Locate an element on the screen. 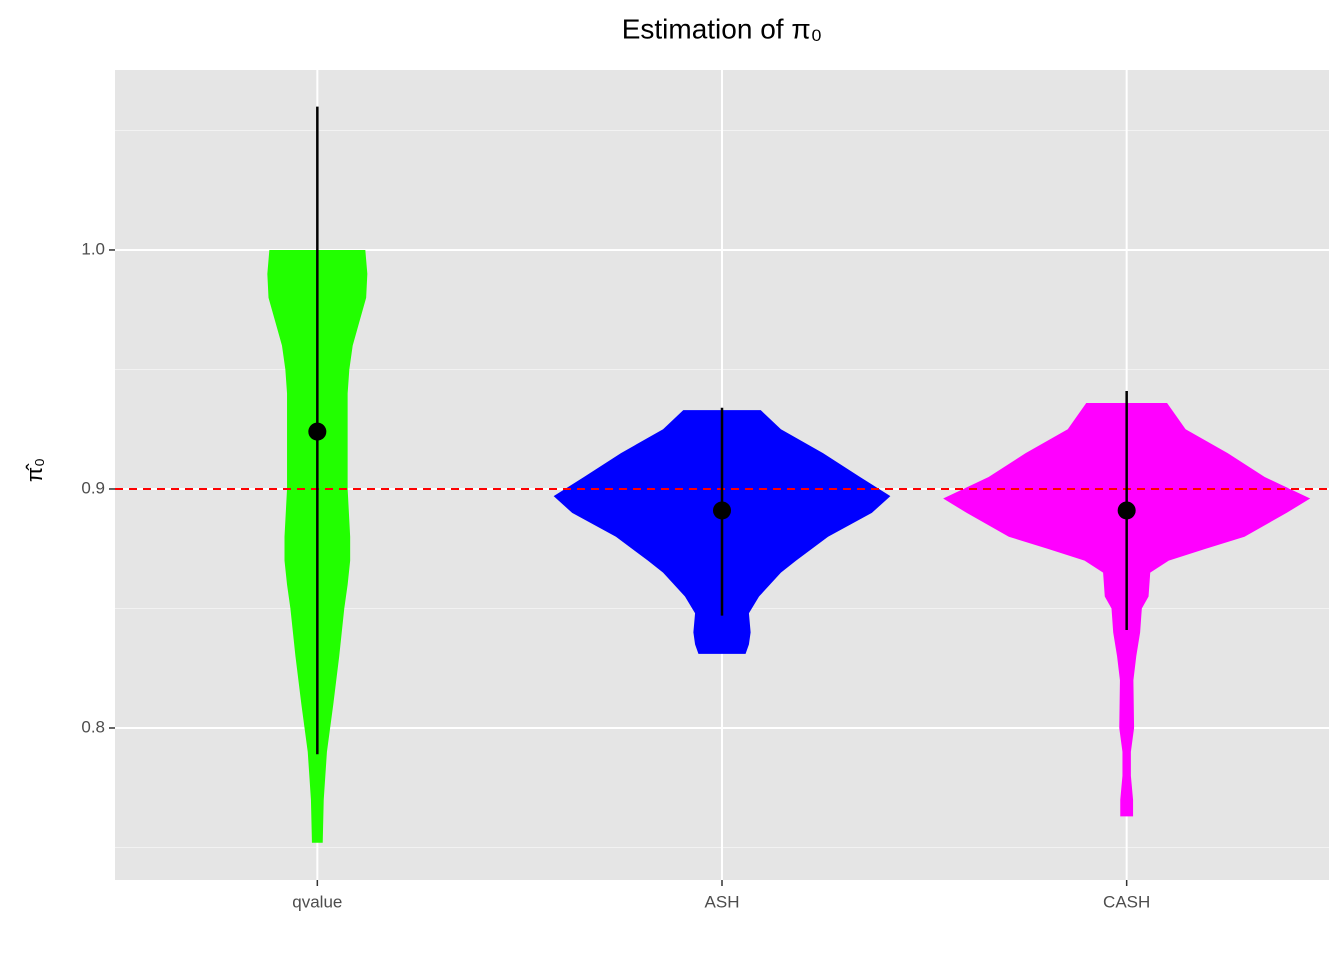  y-axis-label: π̂₀ is located at coordinates (34, 470).